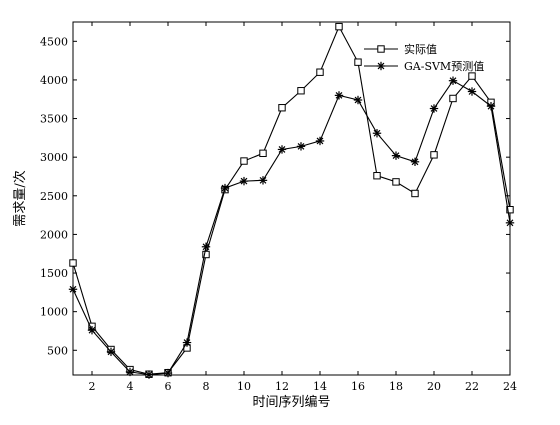 The height and width of the screenshot is (425, 560). Describe the element at coordinates (424, 57) in the screenshot. I see `legend: 实际值 GA-SVM预测值` at that location.